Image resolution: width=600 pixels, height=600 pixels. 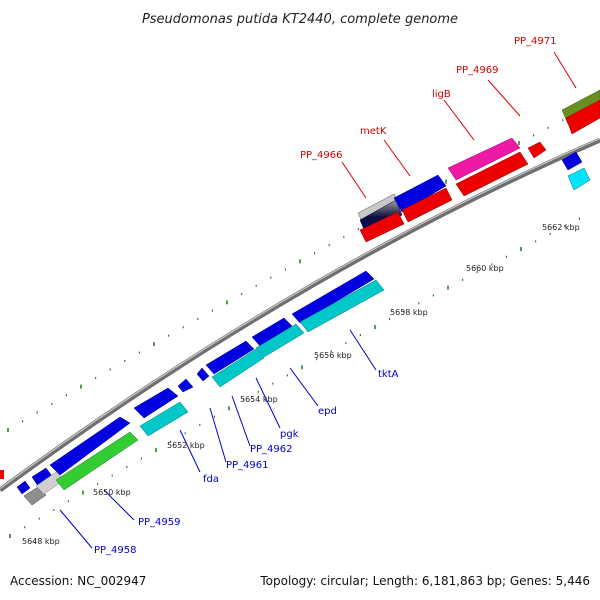 What do you see at coordinates (247, 465) in the screenshot?
I see `gene-label-pp4961: PP_4961` at bounding box center [247, 465].